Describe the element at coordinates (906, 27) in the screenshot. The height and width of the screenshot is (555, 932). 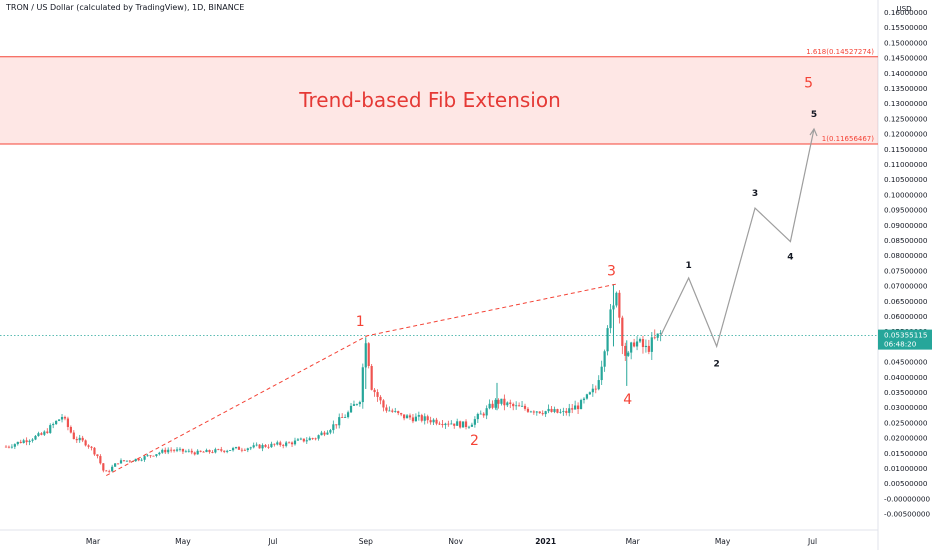
I see `price-tick-label: 0.15500000` at that location.